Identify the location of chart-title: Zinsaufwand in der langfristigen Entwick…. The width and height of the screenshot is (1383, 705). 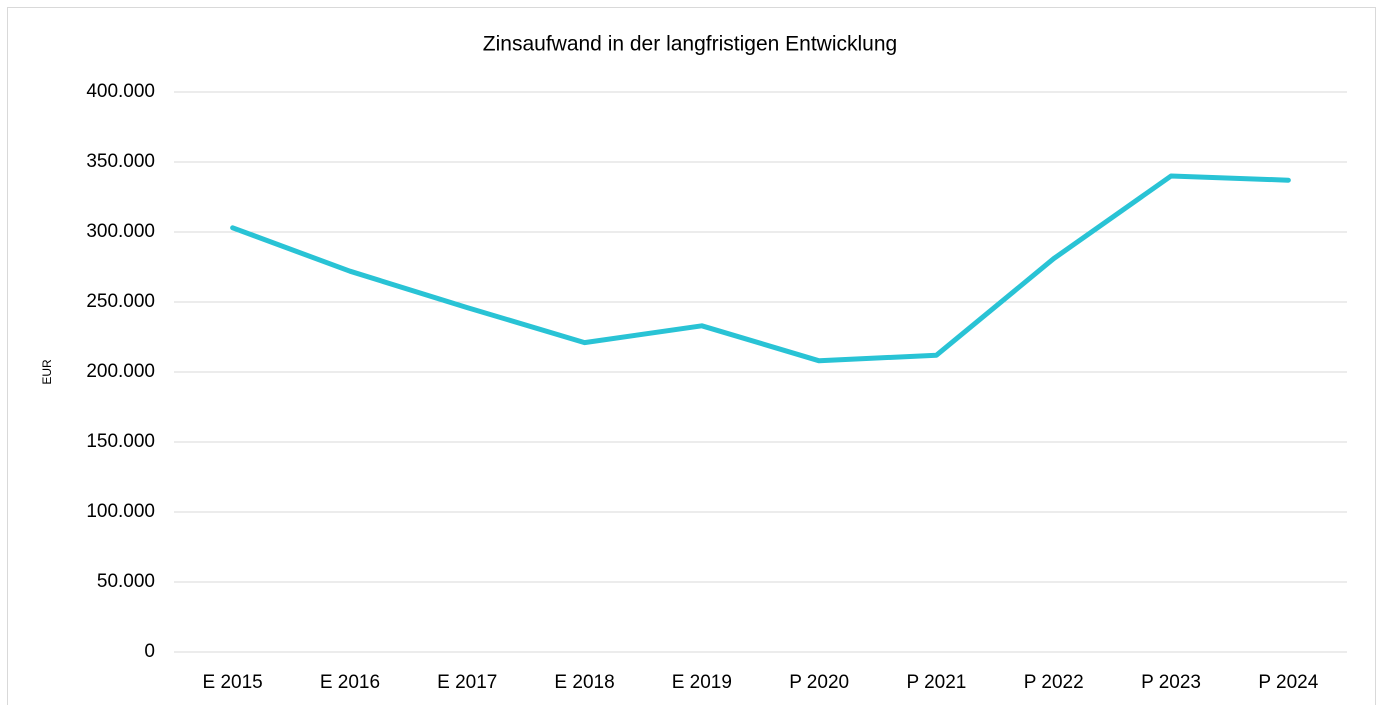
(690, 44).